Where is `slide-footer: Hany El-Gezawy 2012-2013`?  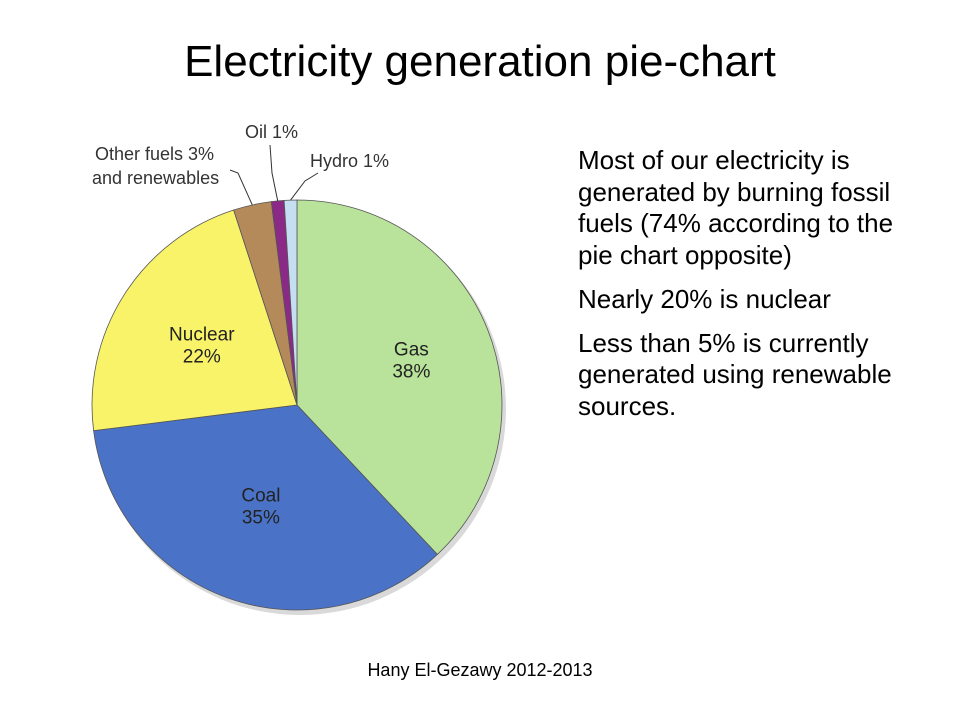 slide-footer: Hany El-Gezawy 2012-2013 is located at coordinates (480, 670).